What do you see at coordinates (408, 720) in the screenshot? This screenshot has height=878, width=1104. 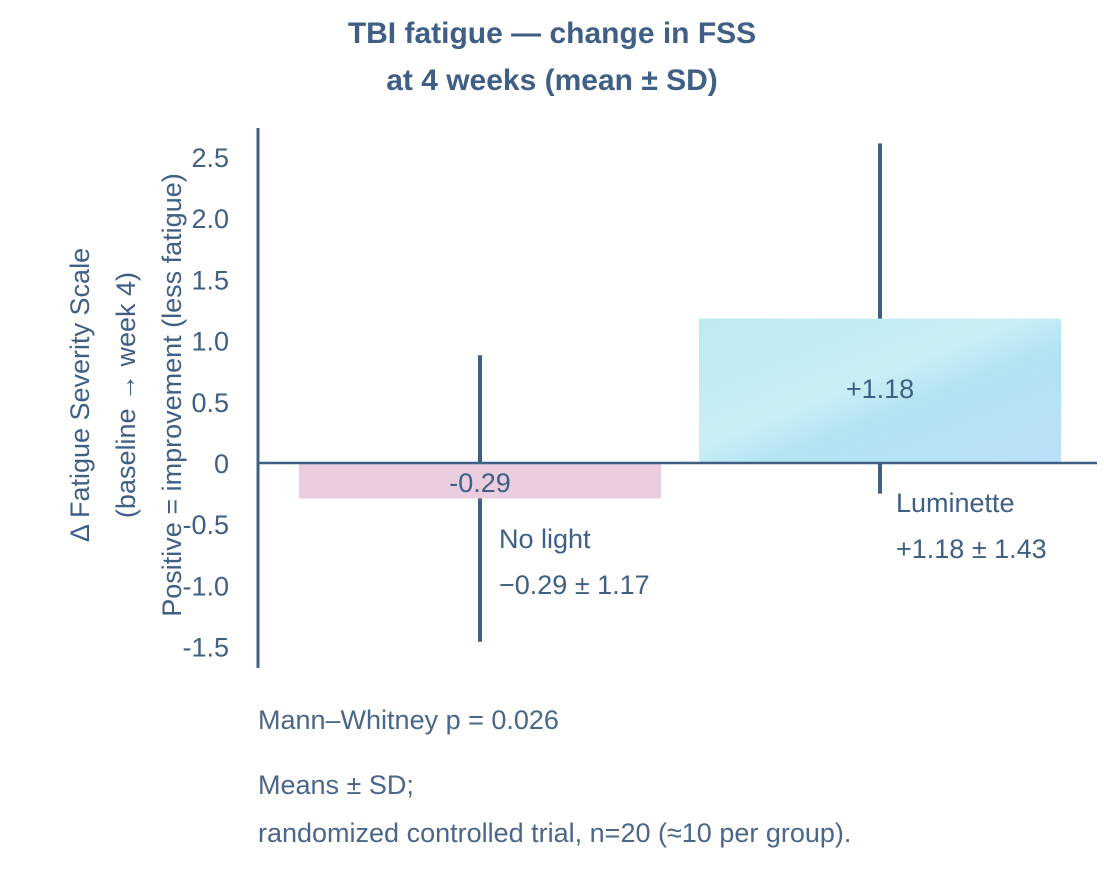 I see `annotation-pvalue: Mann–Whitney p = 0.026` at bounding box center [408, 720].